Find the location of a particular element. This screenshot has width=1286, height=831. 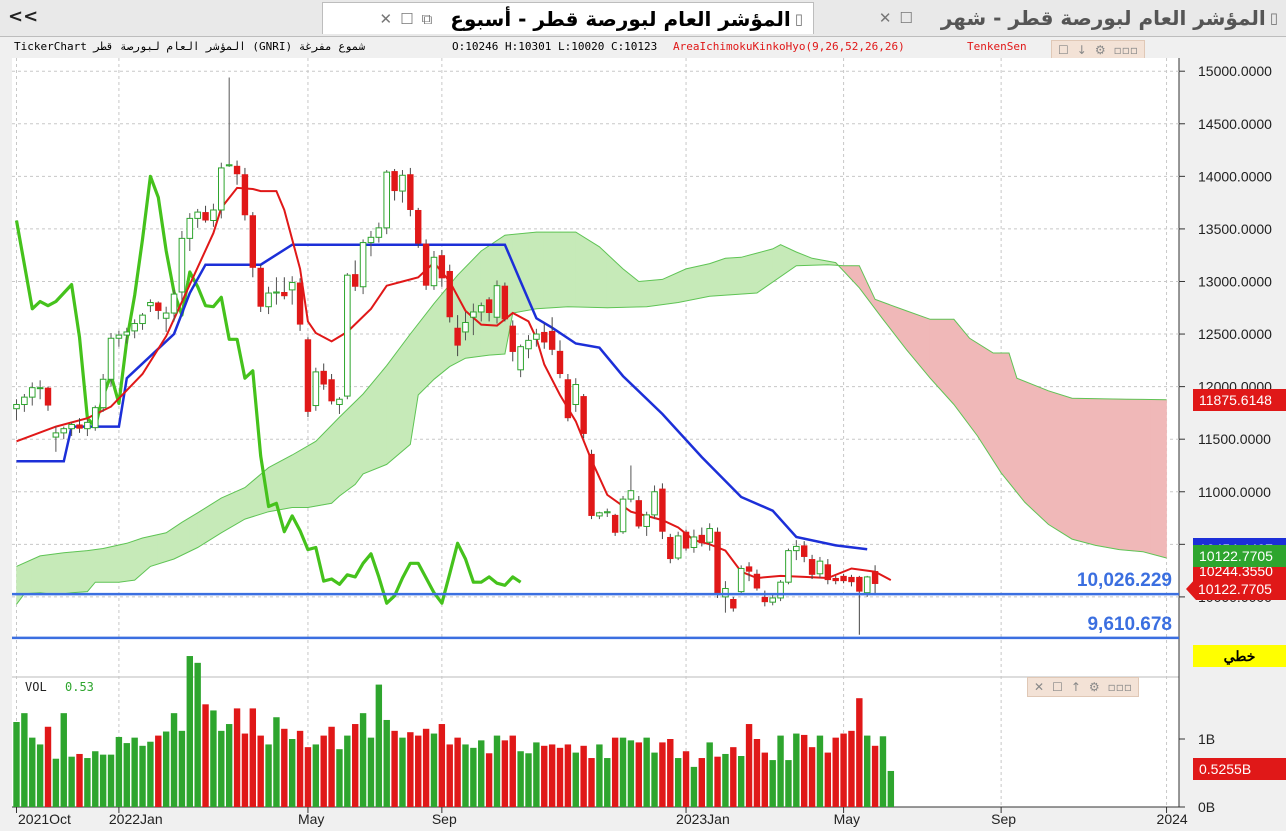

detach-icon: ⧉ is located at coordinates (427, 18).